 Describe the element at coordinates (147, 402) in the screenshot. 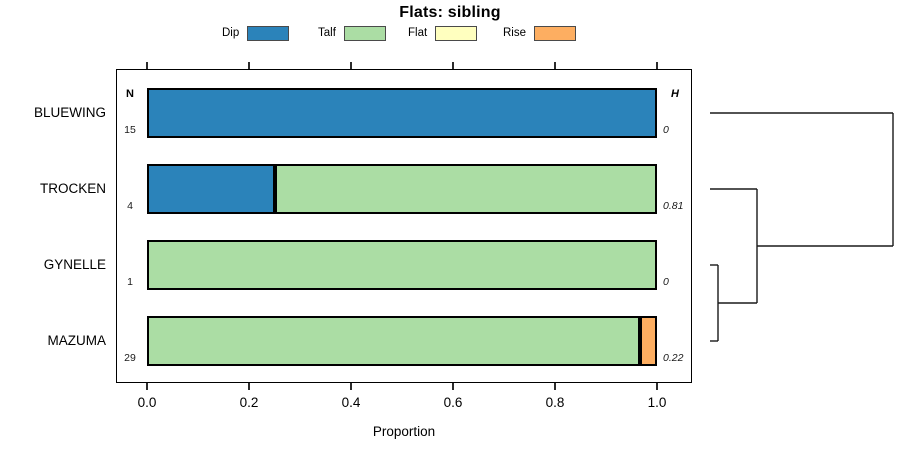

I see `x-tick-label: 0.0` at that location.